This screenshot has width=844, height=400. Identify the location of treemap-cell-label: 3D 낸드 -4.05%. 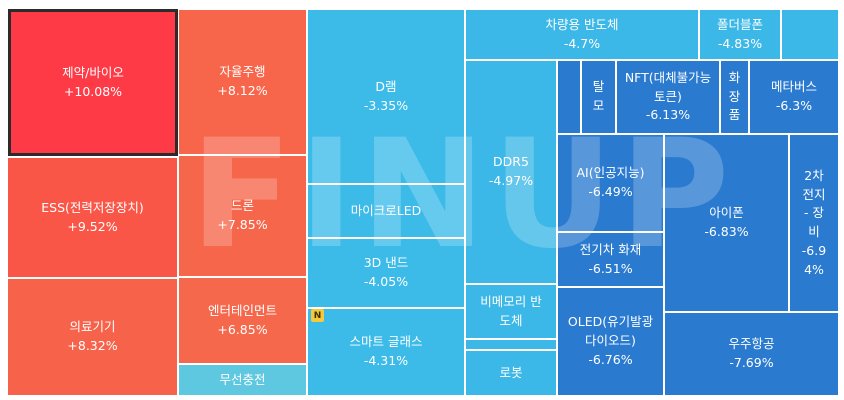
(386, 273).